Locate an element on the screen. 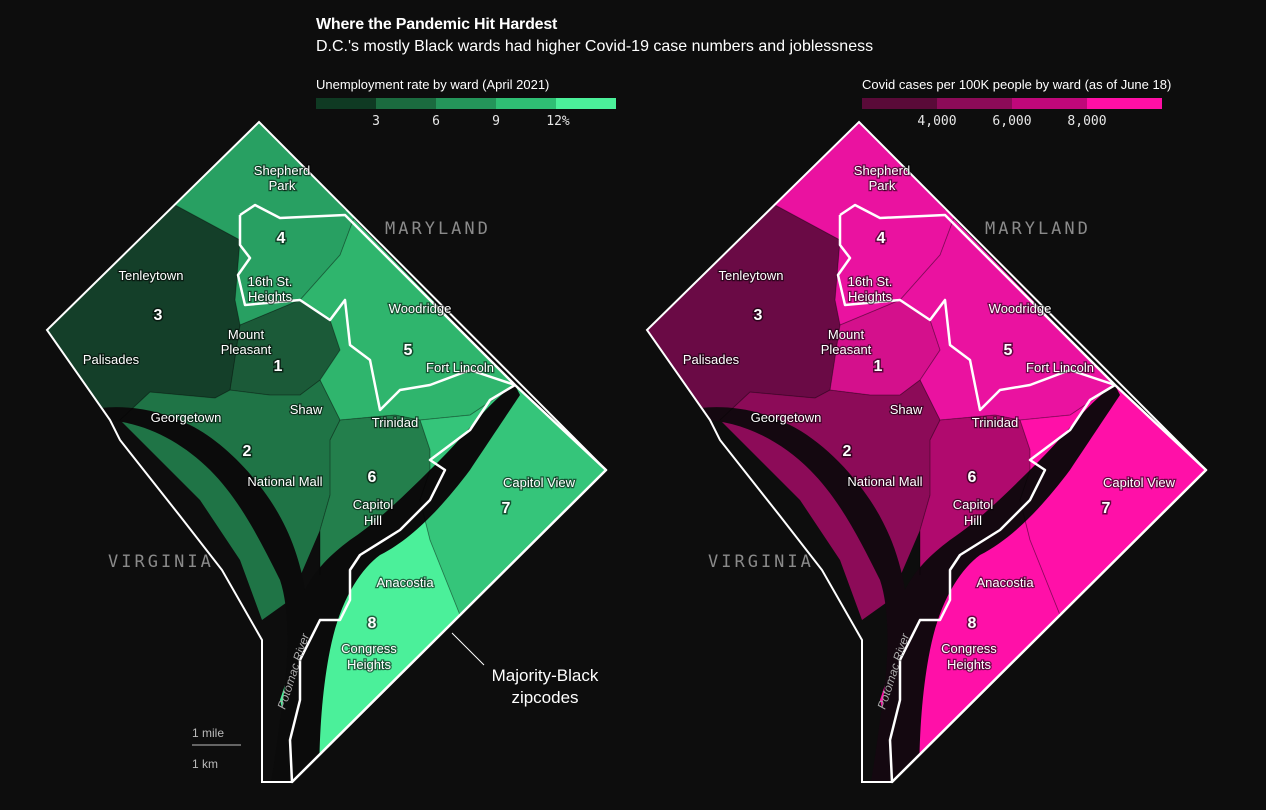  legend-left-bar is located at coordinates (466, 103).